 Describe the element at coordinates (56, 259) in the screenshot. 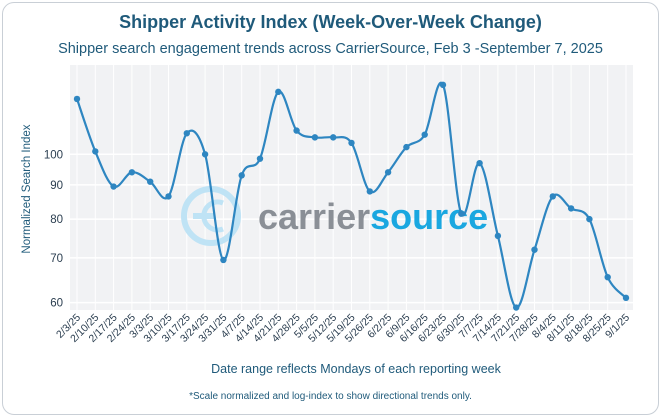

I see `y-tick-label: 70` at that location.